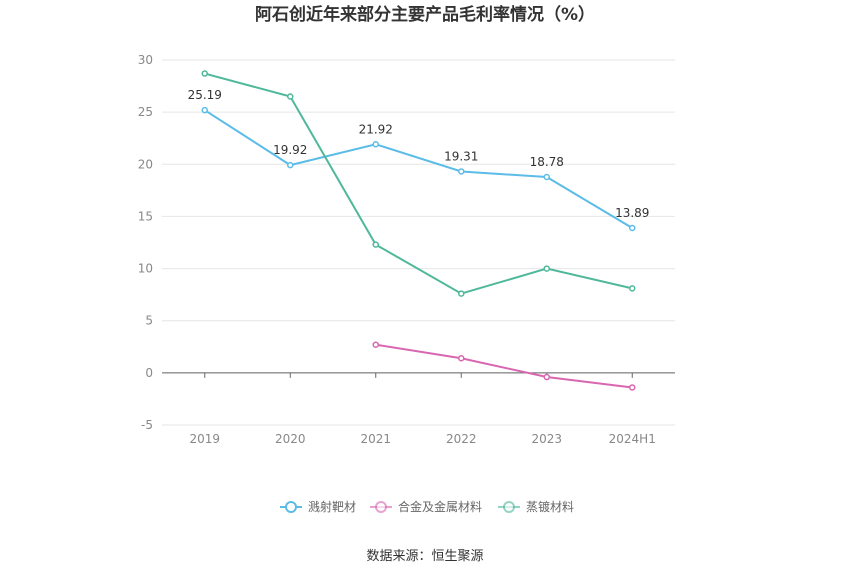  I want to click on x-tick-label: 2023, so click(546, 439).